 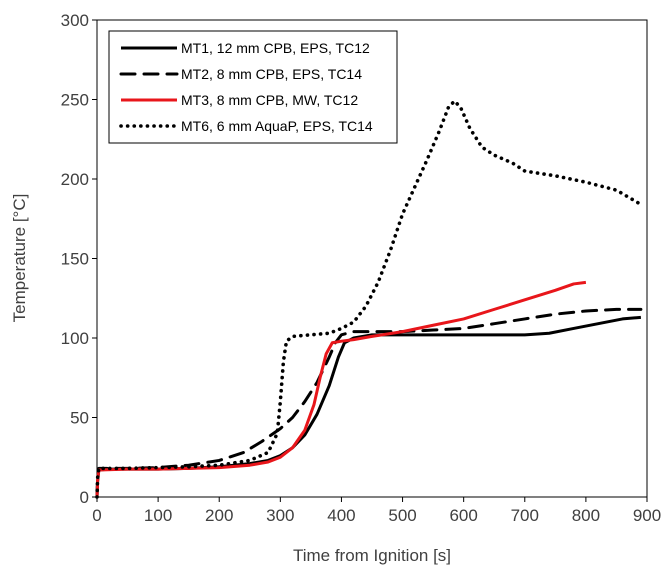 I want to click on x-tick-label: 800, so click(x=586, y=515).